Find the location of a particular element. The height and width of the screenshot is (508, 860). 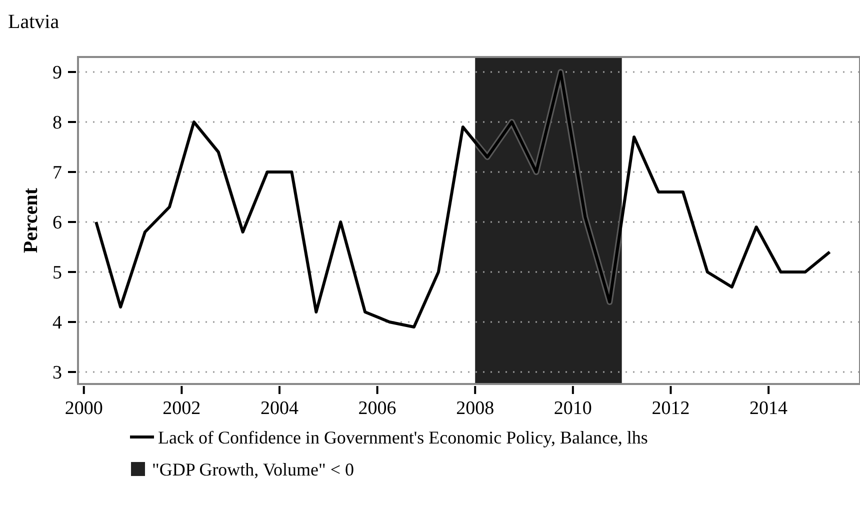

legend-label: "GDP Growth, Volume" < 0 is located at coordinates (253, 469).